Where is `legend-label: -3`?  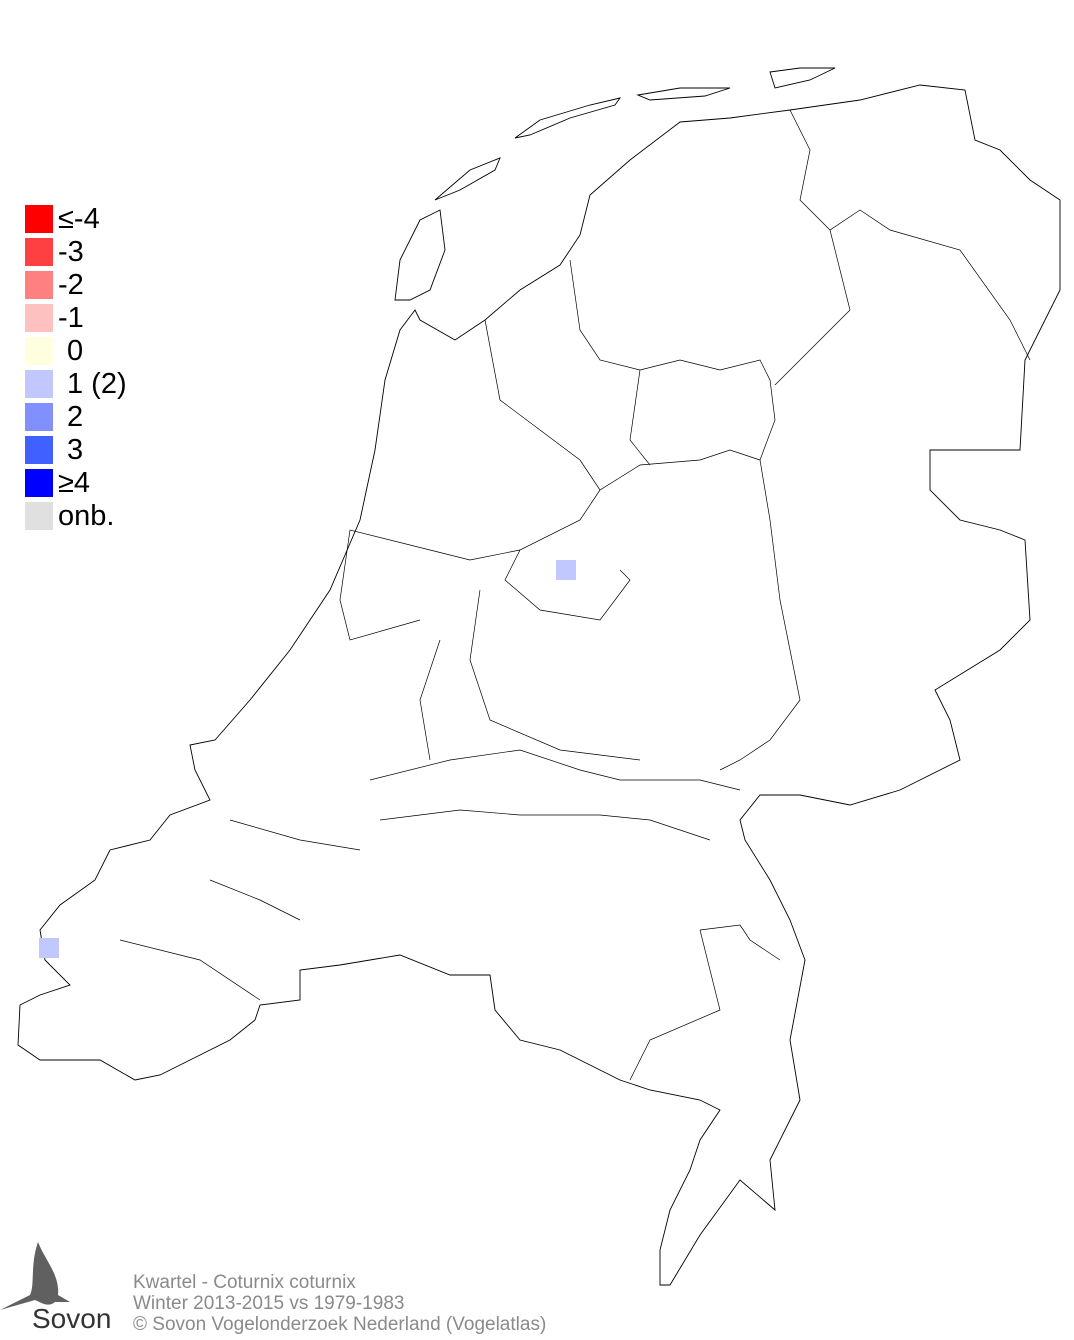
legend-label: -3 is located at coordinates (71, 252).